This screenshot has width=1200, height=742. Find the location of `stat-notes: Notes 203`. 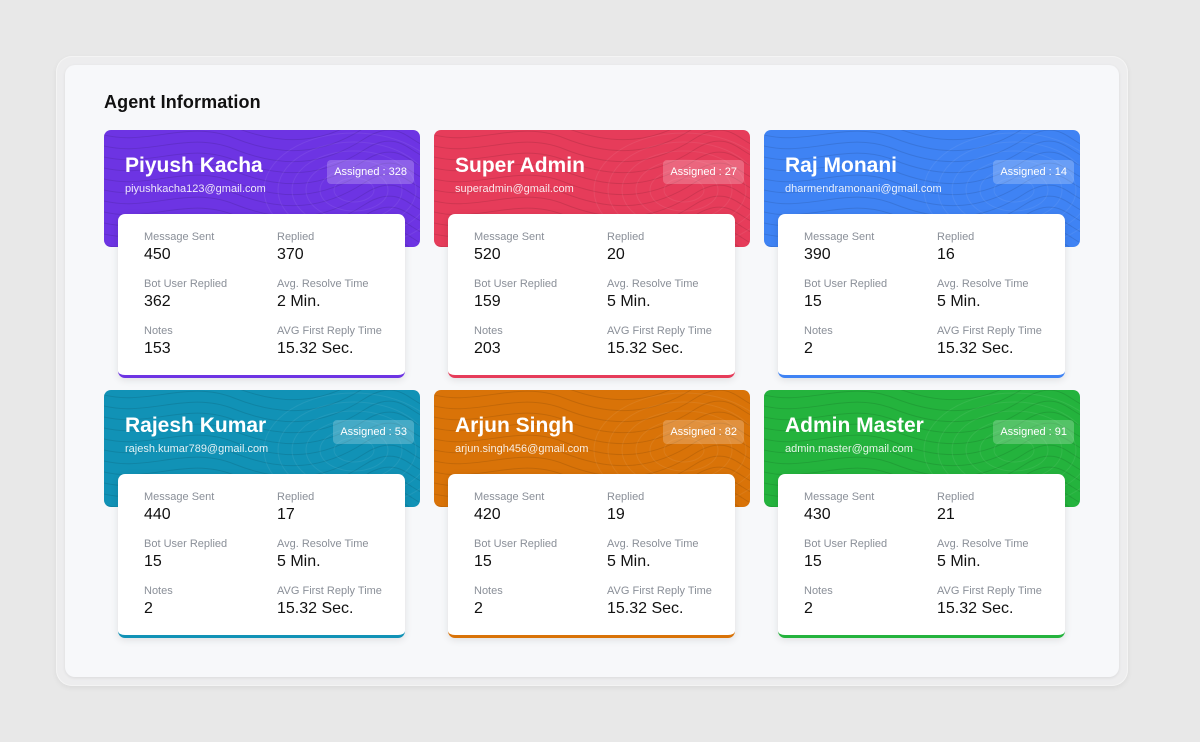

stat-notes: Notes 203 is located at coordinates (539, 341).